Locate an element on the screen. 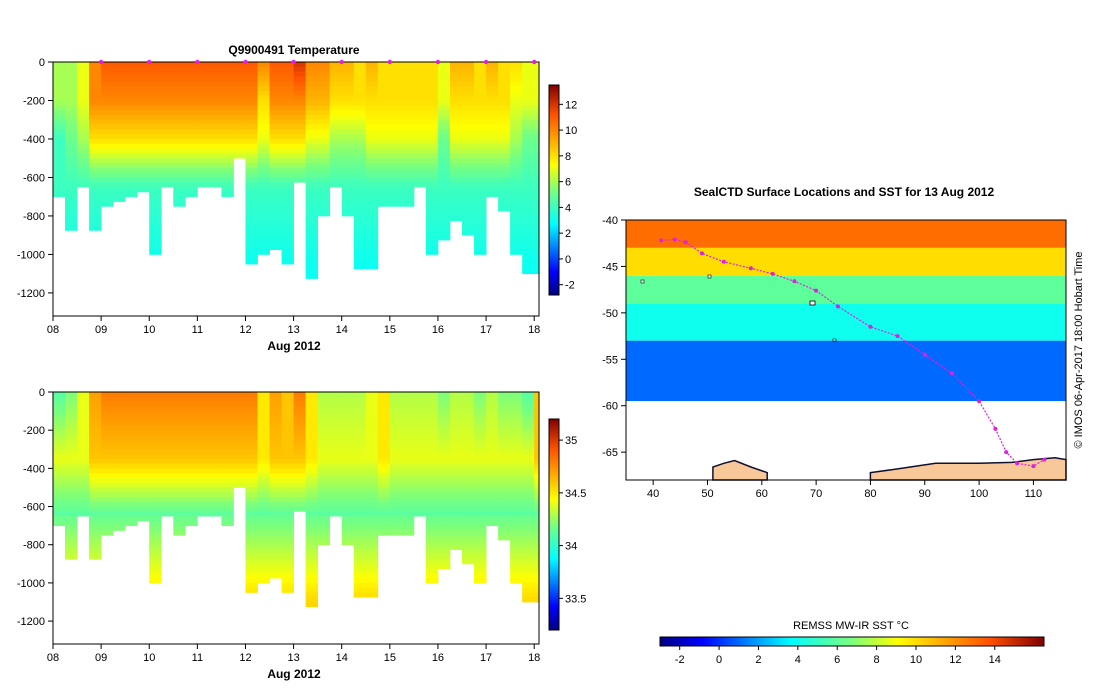 The height and width of the screenshot is (700, 1099). y-tick-label: -800 is located at coordinates (34, 546).